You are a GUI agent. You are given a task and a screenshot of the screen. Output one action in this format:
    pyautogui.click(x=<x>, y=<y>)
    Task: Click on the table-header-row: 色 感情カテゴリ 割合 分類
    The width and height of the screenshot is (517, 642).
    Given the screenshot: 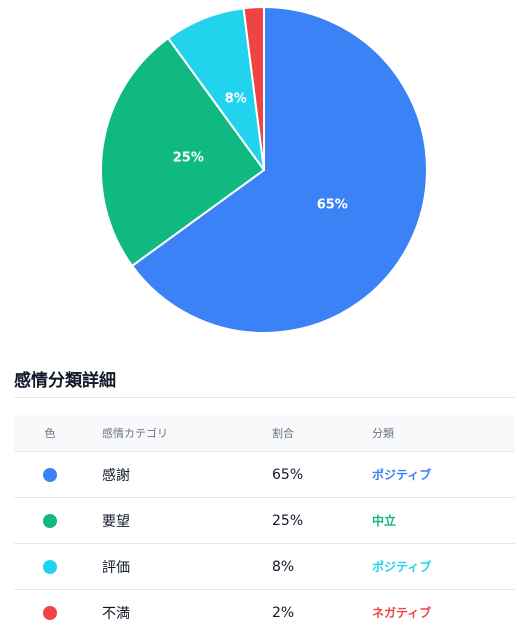 What is the action you would take?
    pyautogui.click(x=264, y=433)
    